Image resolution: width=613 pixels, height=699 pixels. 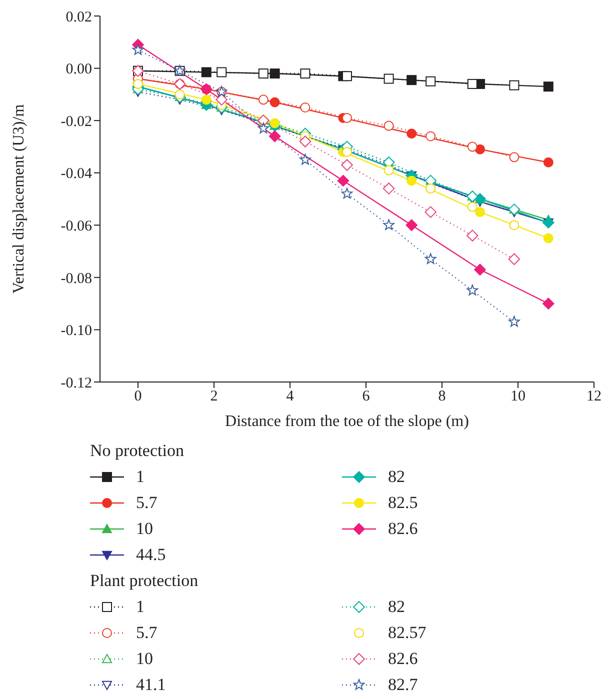 What do you see at coordinates (403, 685) in the screenshot?
I see `legend-label: 82.7` at bounding box center [403, 685].